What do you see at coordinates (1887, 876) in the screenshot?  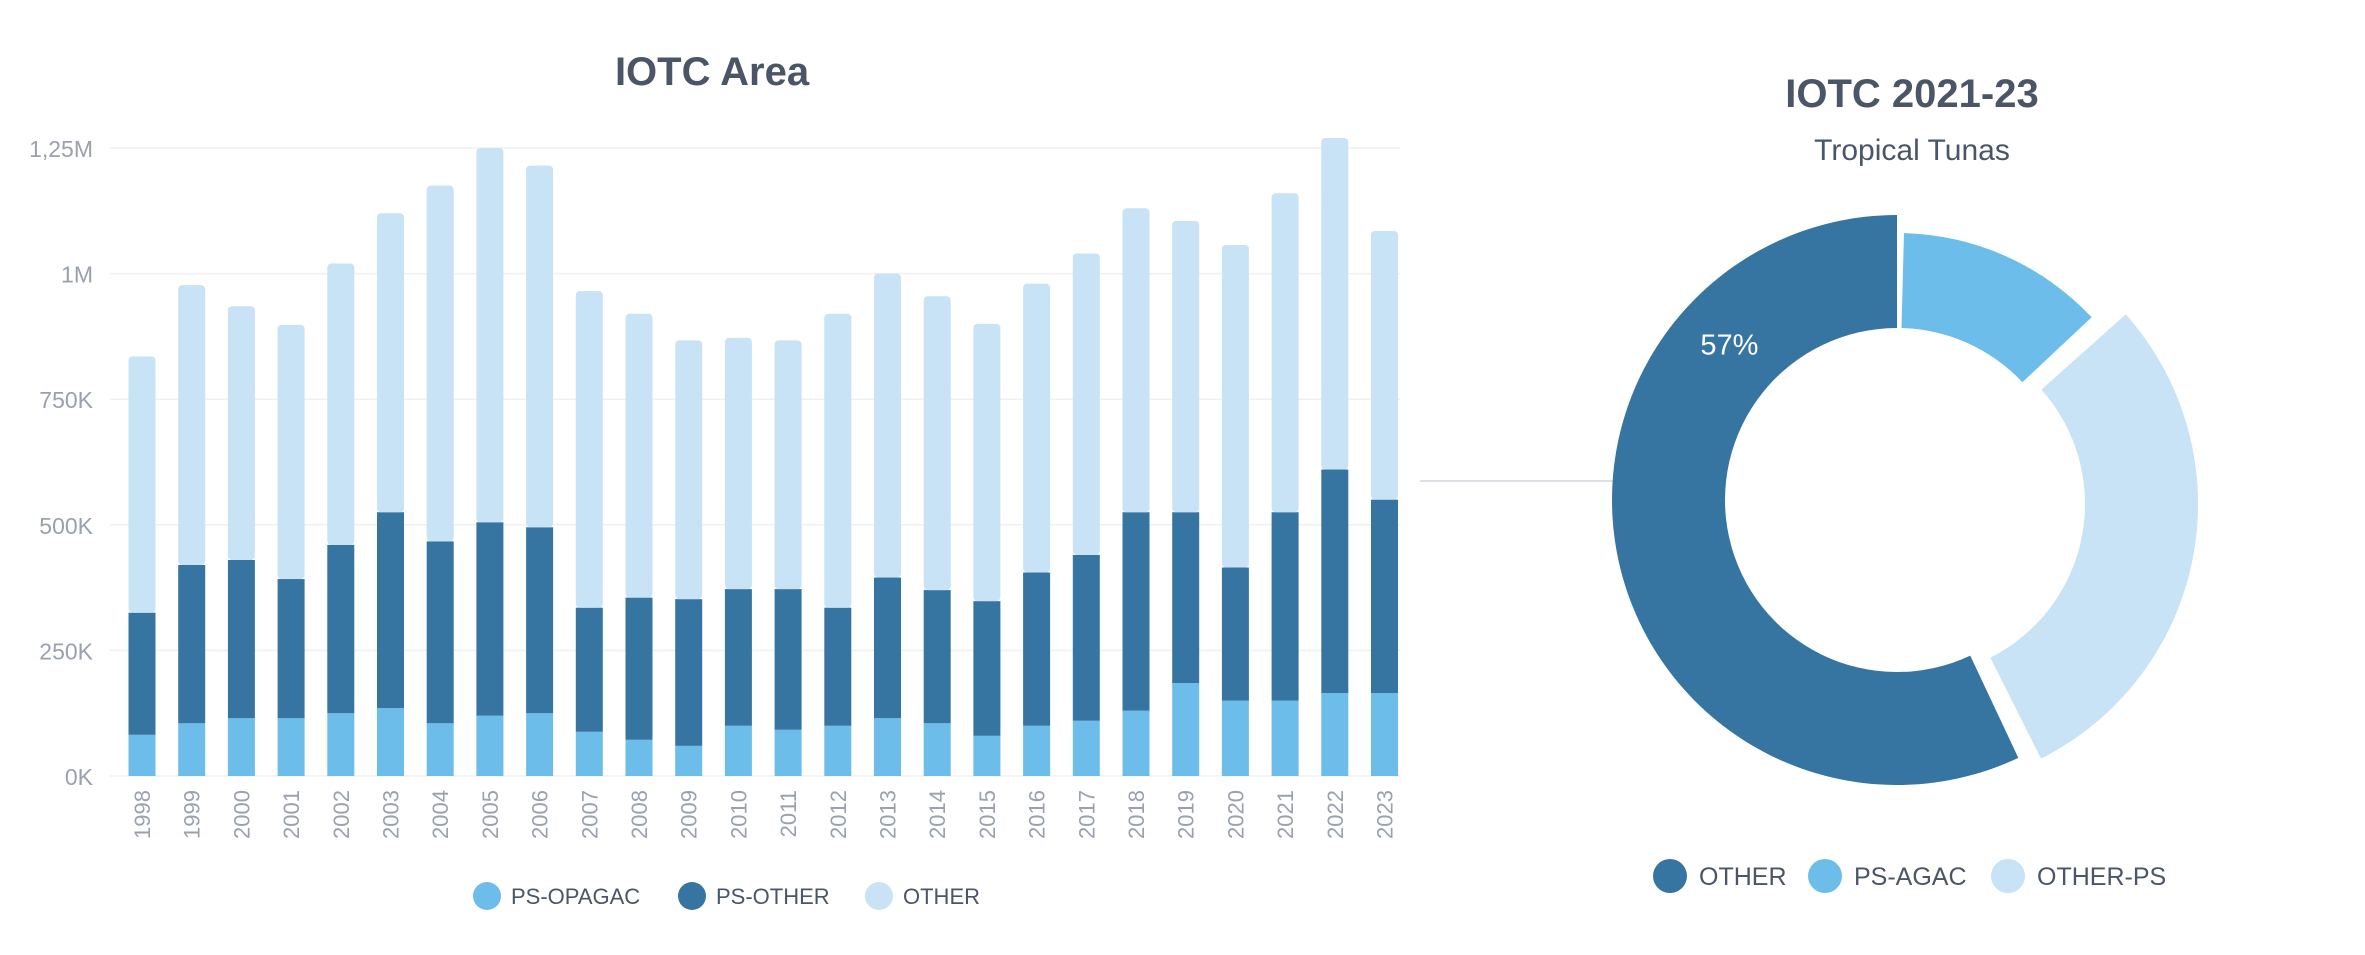 I see `legend-item-ps-agac: PS-AGAC` at bounding box center [1887, 876].